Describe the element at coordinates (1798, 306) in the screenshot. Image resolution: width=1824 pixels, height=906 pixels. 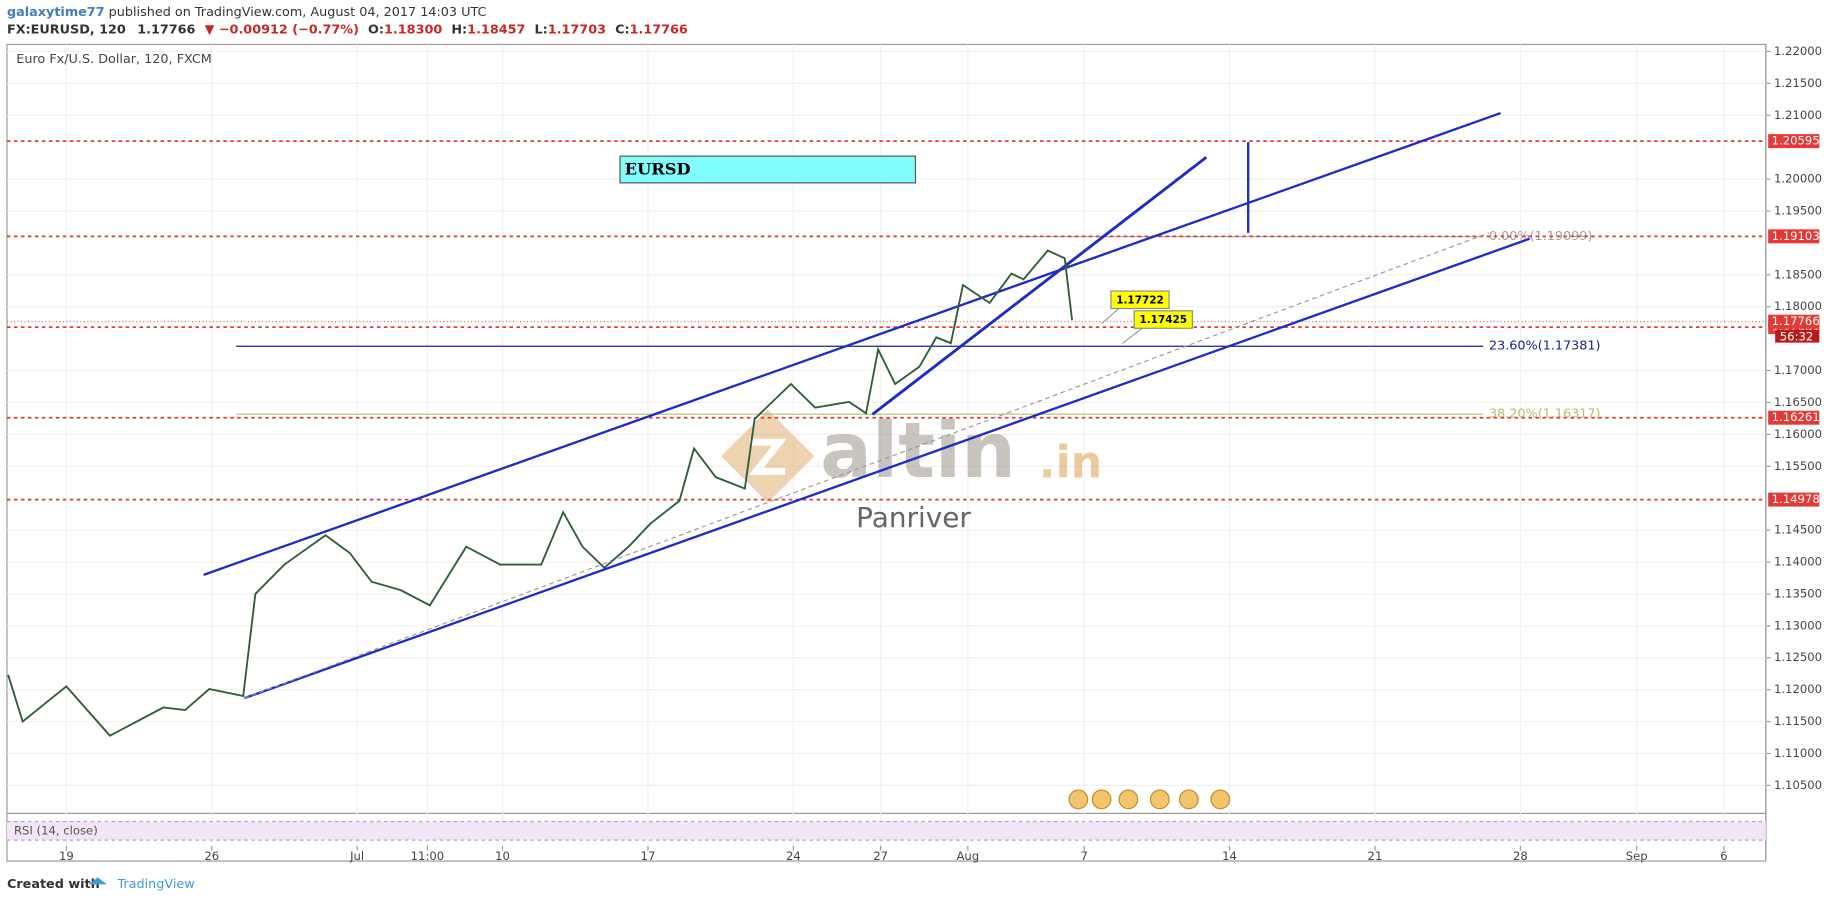
I see `y-tick-label: 1.18000` at that location.